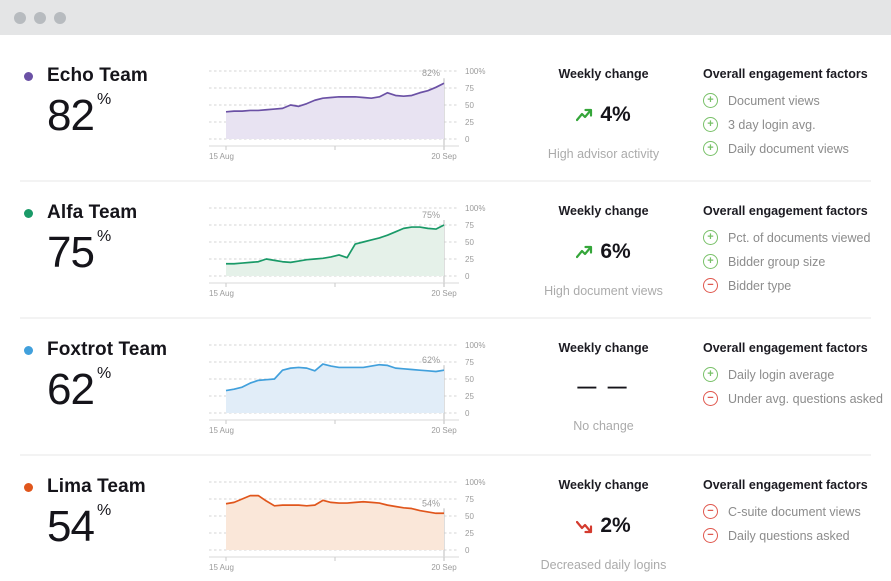 The image size is (891, 581). Describe the element at coordinates (777, 261) in the screenshot. I see `factor-label: Bidder group size` at that location.